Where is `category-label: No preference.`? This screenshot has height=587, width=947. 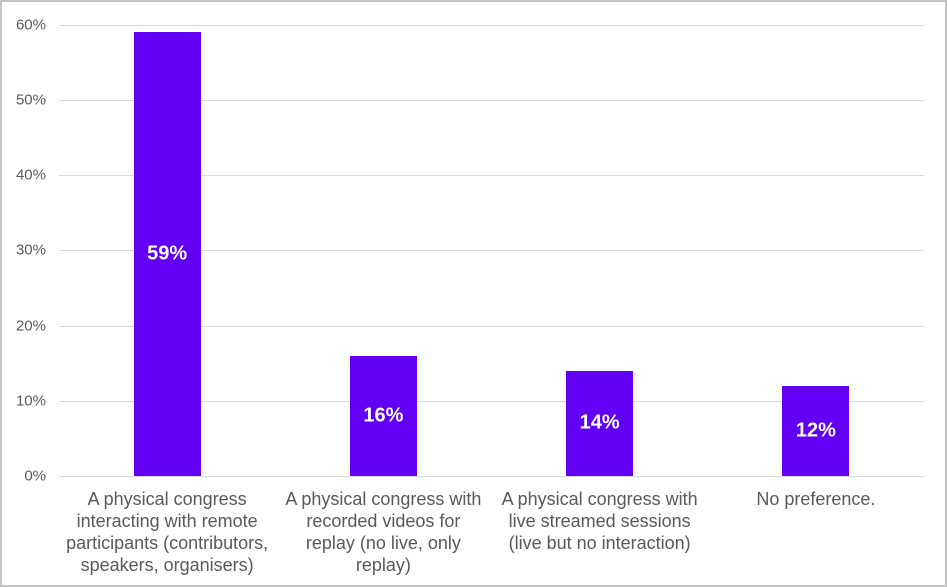
category-label: No preference. is located at coordinates (816, 499).